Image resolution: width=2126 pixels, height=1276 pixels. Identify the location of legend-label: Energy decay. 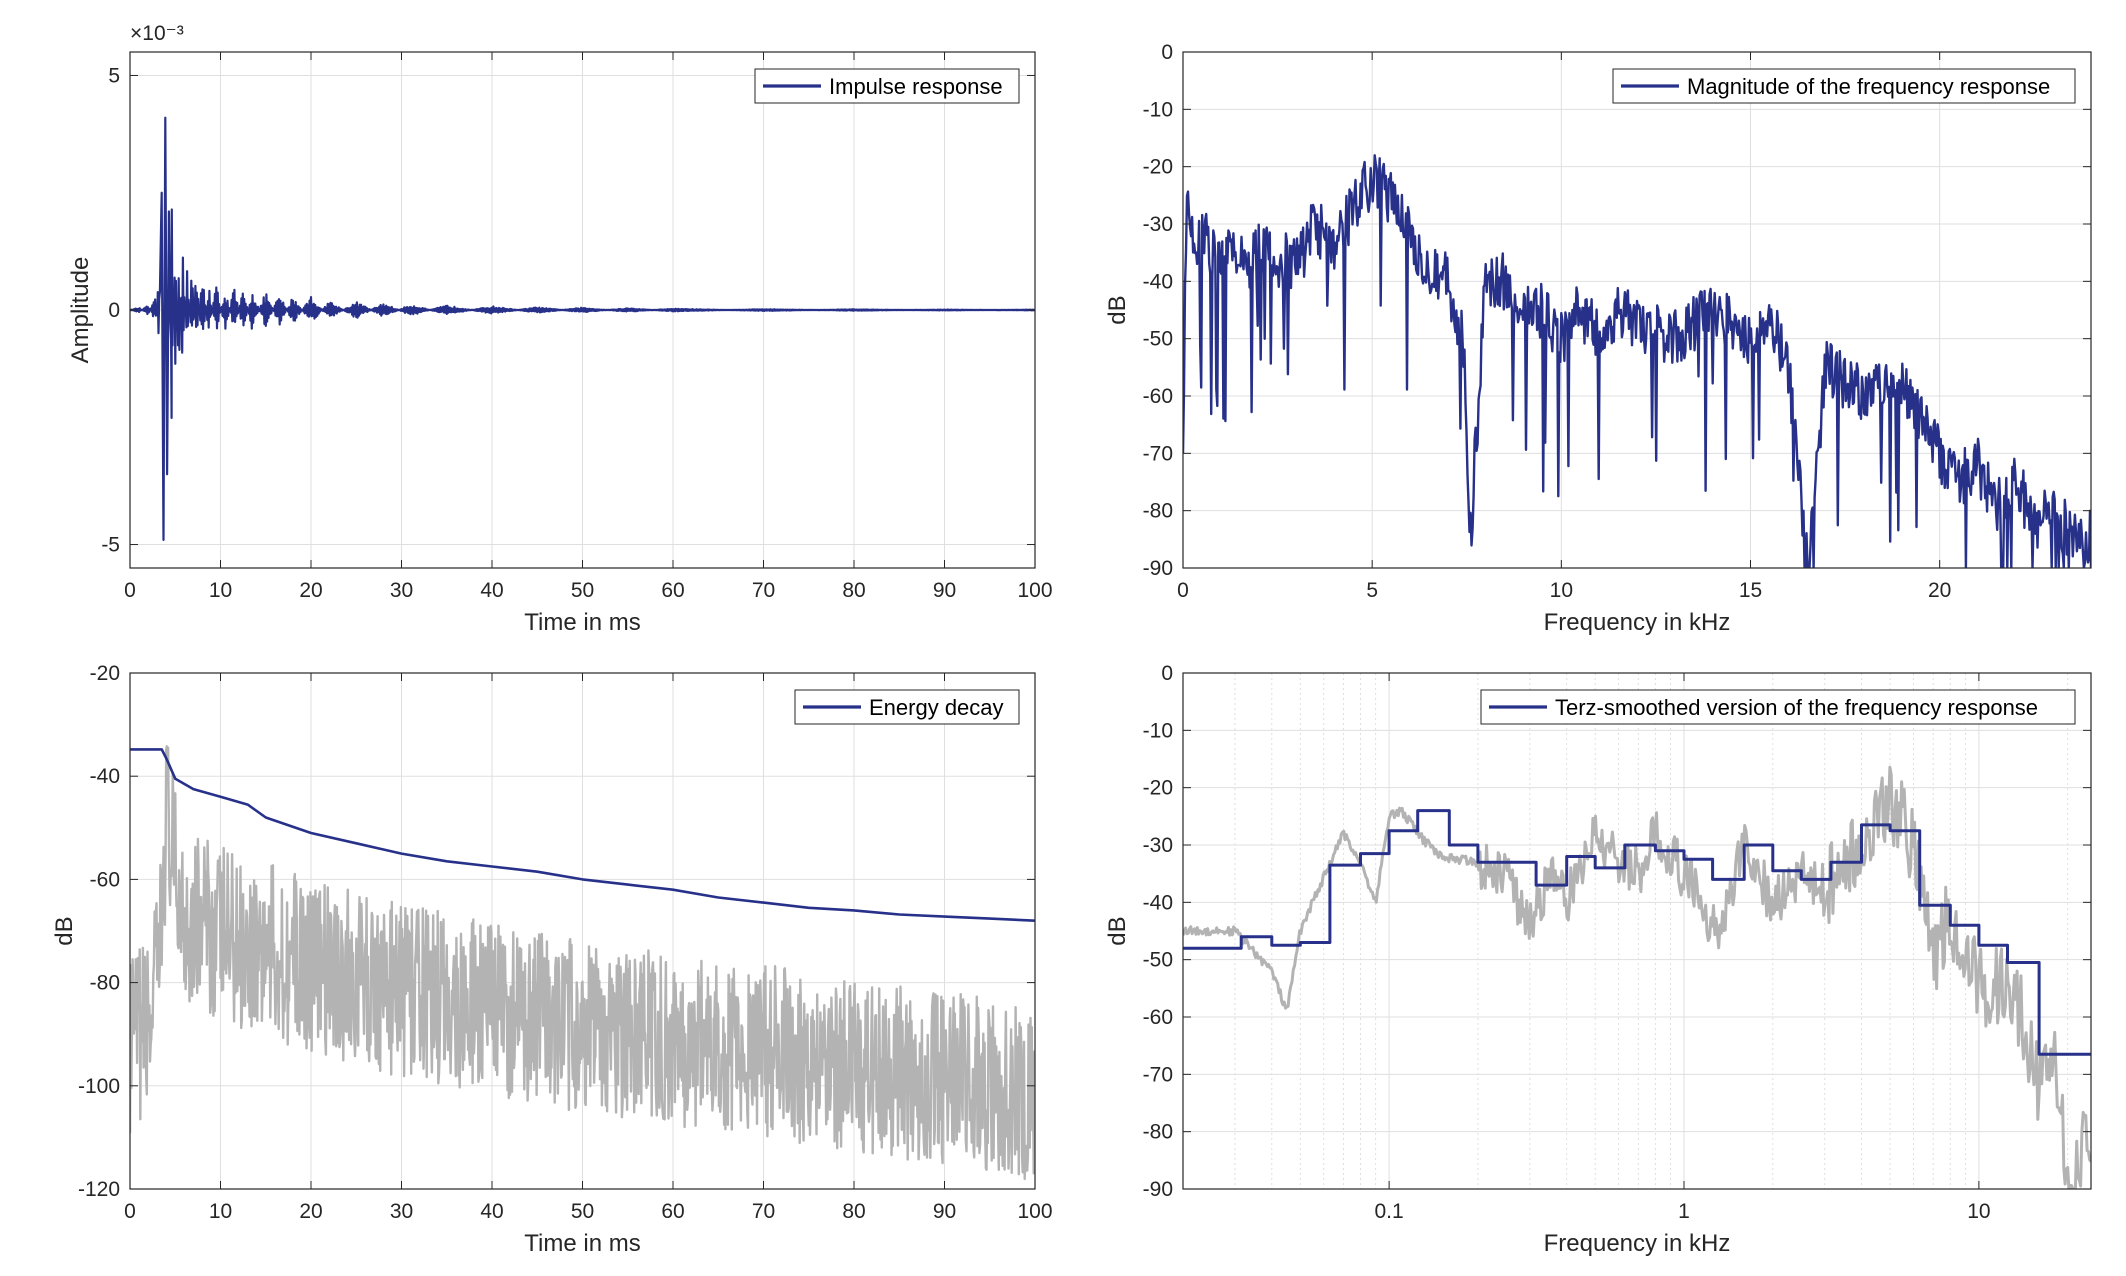
(936, 707).